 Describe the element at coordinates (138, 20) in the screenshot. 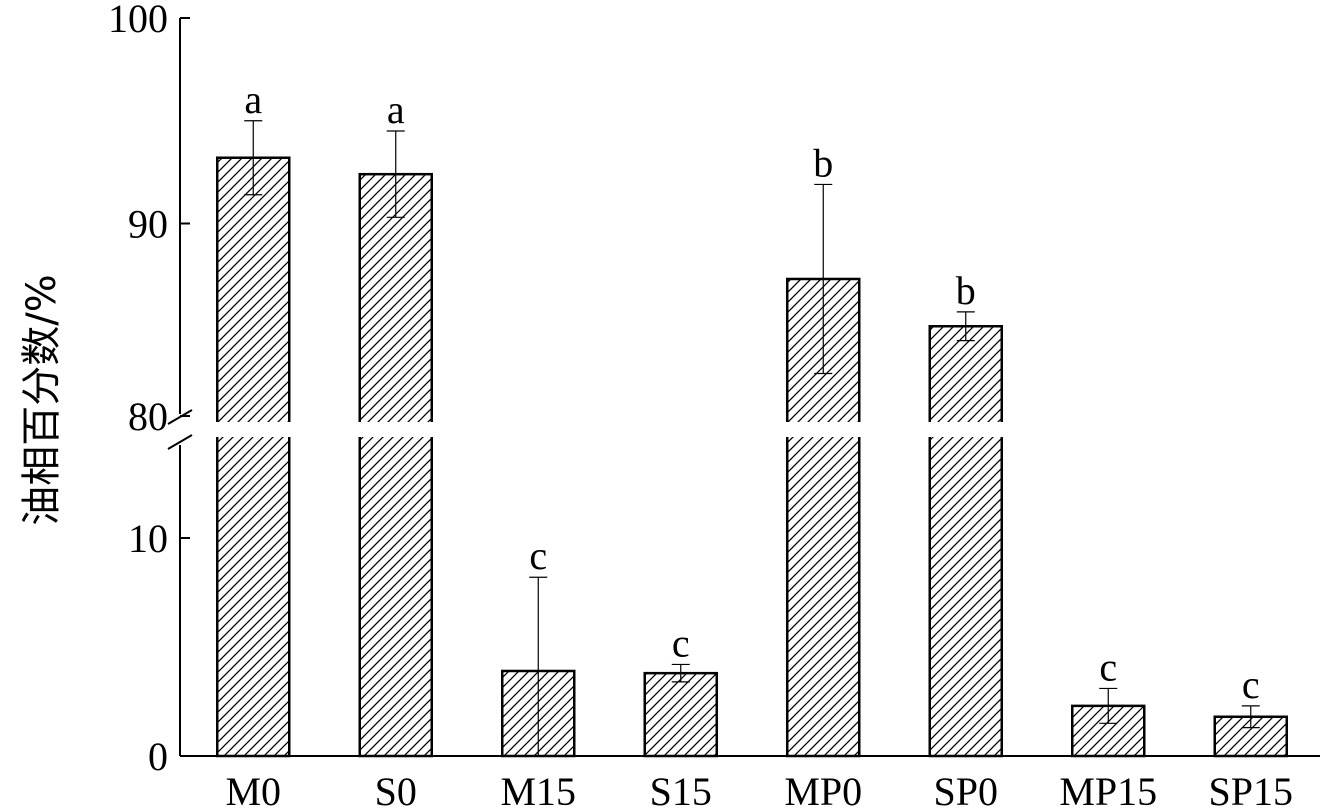

I see `y-tick-label: 100` at that location.